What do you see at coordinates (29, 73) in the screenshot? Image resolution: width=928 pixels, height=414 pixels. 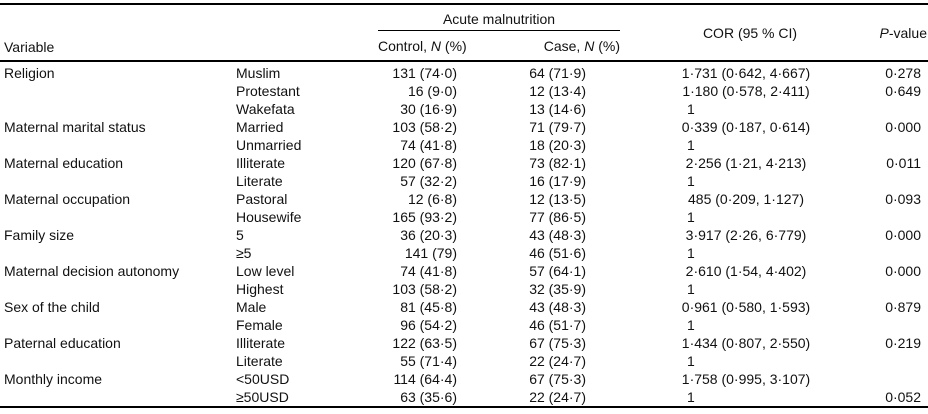 I see `variable-cell: Religion` at bounding box center [29, 73].